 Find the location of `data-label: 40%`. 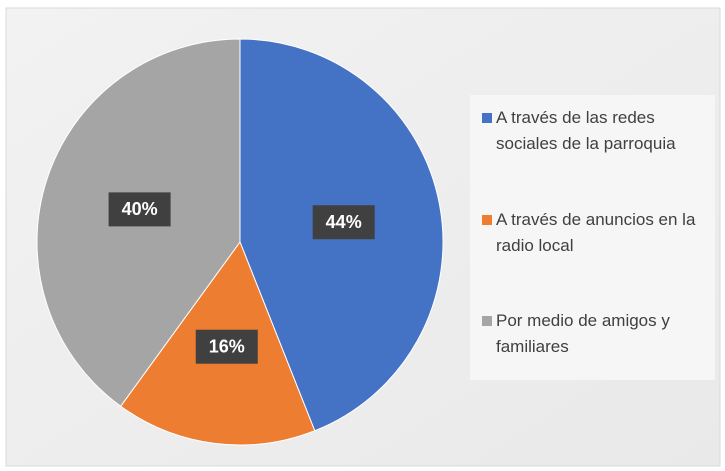

data-label: 40% is located at coordinates (140, 209).